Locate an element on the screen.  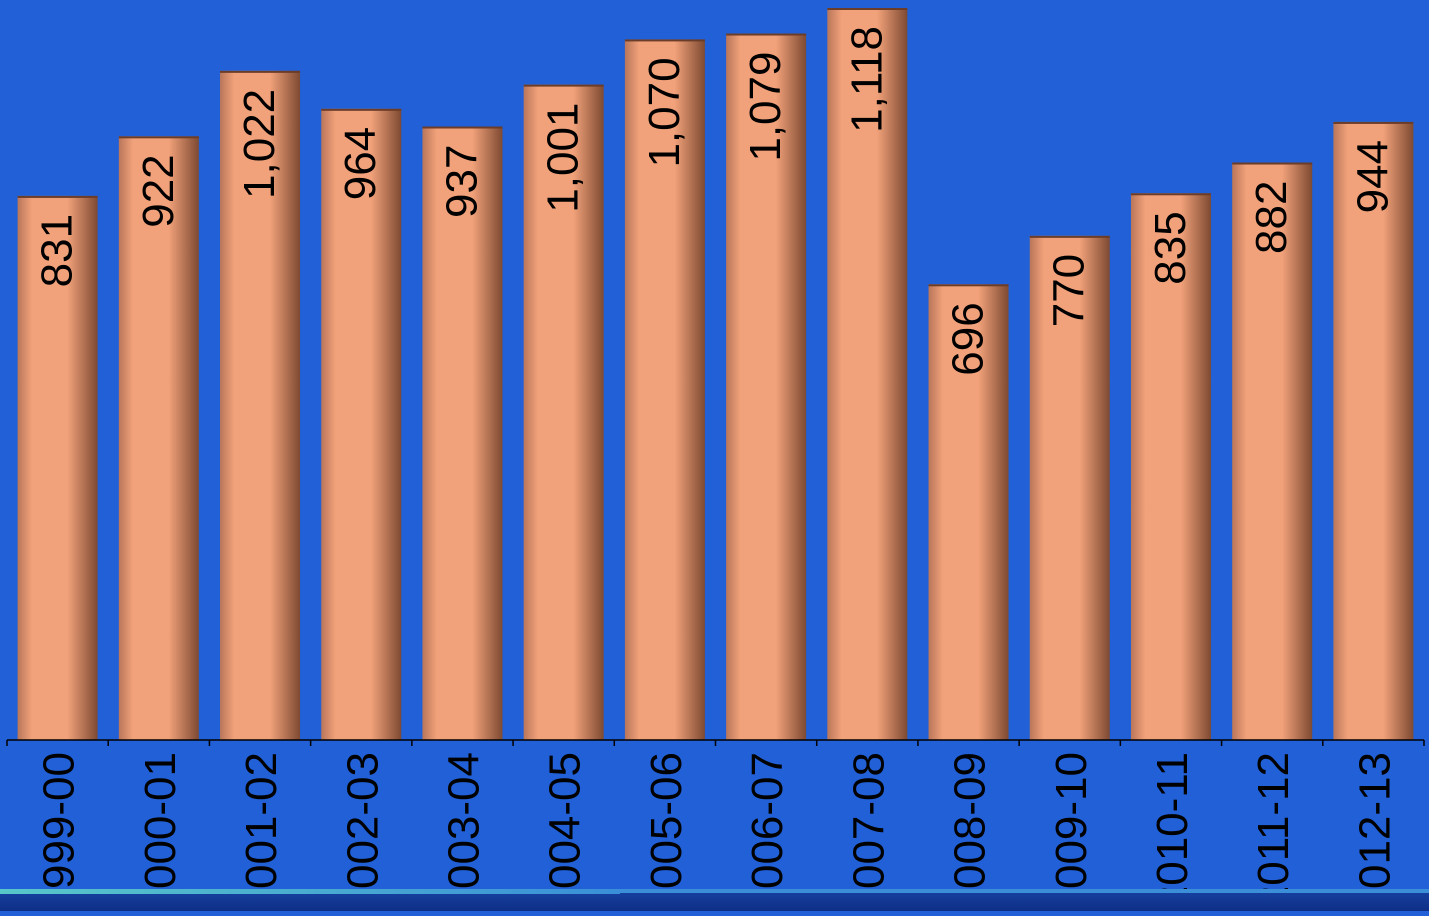
category-label: 2000-01 is located at coordinates (160, 831).